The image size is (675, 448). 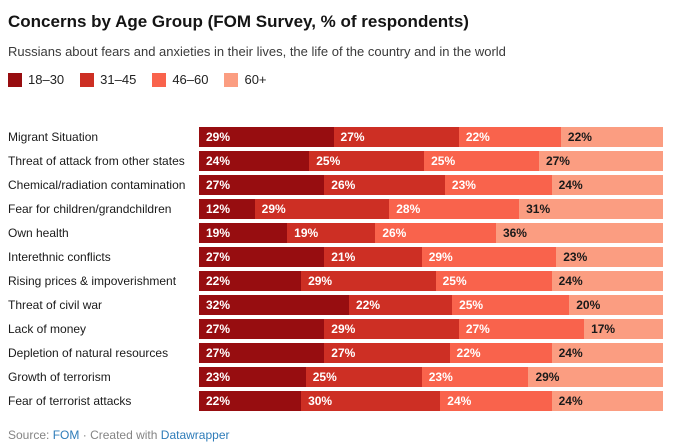 I want to click on row-bar: 27% 26% 23% 24%, so click(x=431, y=185).